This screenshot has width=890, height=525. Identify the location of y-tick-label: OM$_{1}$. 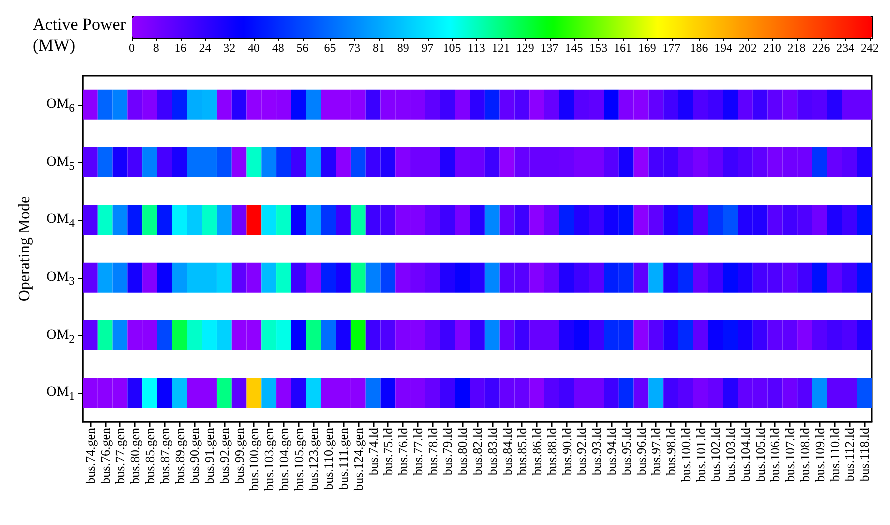
(60, 394).